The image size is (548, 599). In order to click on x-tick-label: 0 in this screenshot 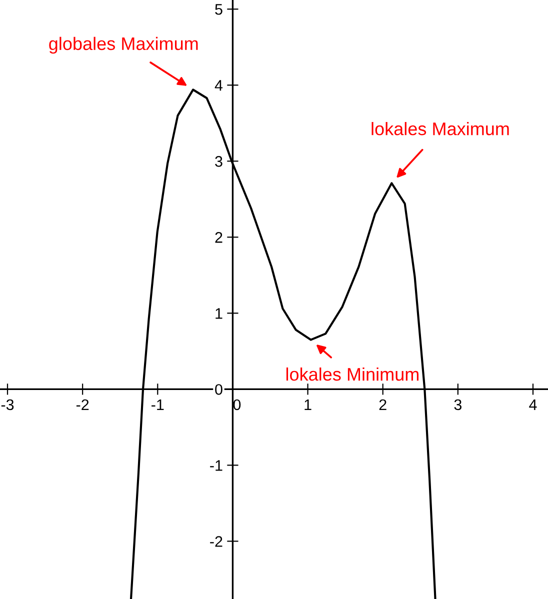, I will do `click(237, 404)`.